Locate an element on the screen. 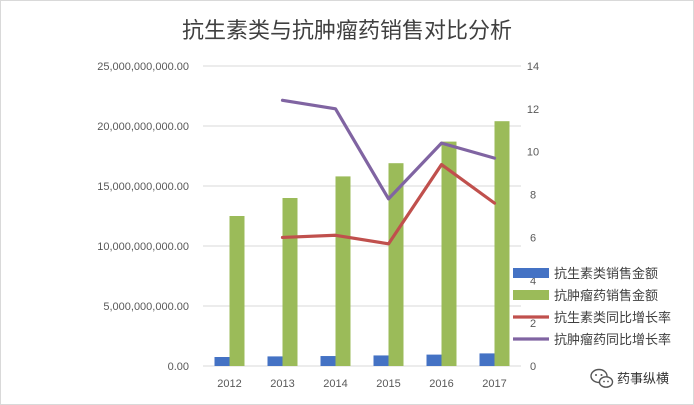 Image resolution: width=694 pixels, height=405 pixels. watermark: 药事纵横 is located at coordinates (629, 378).